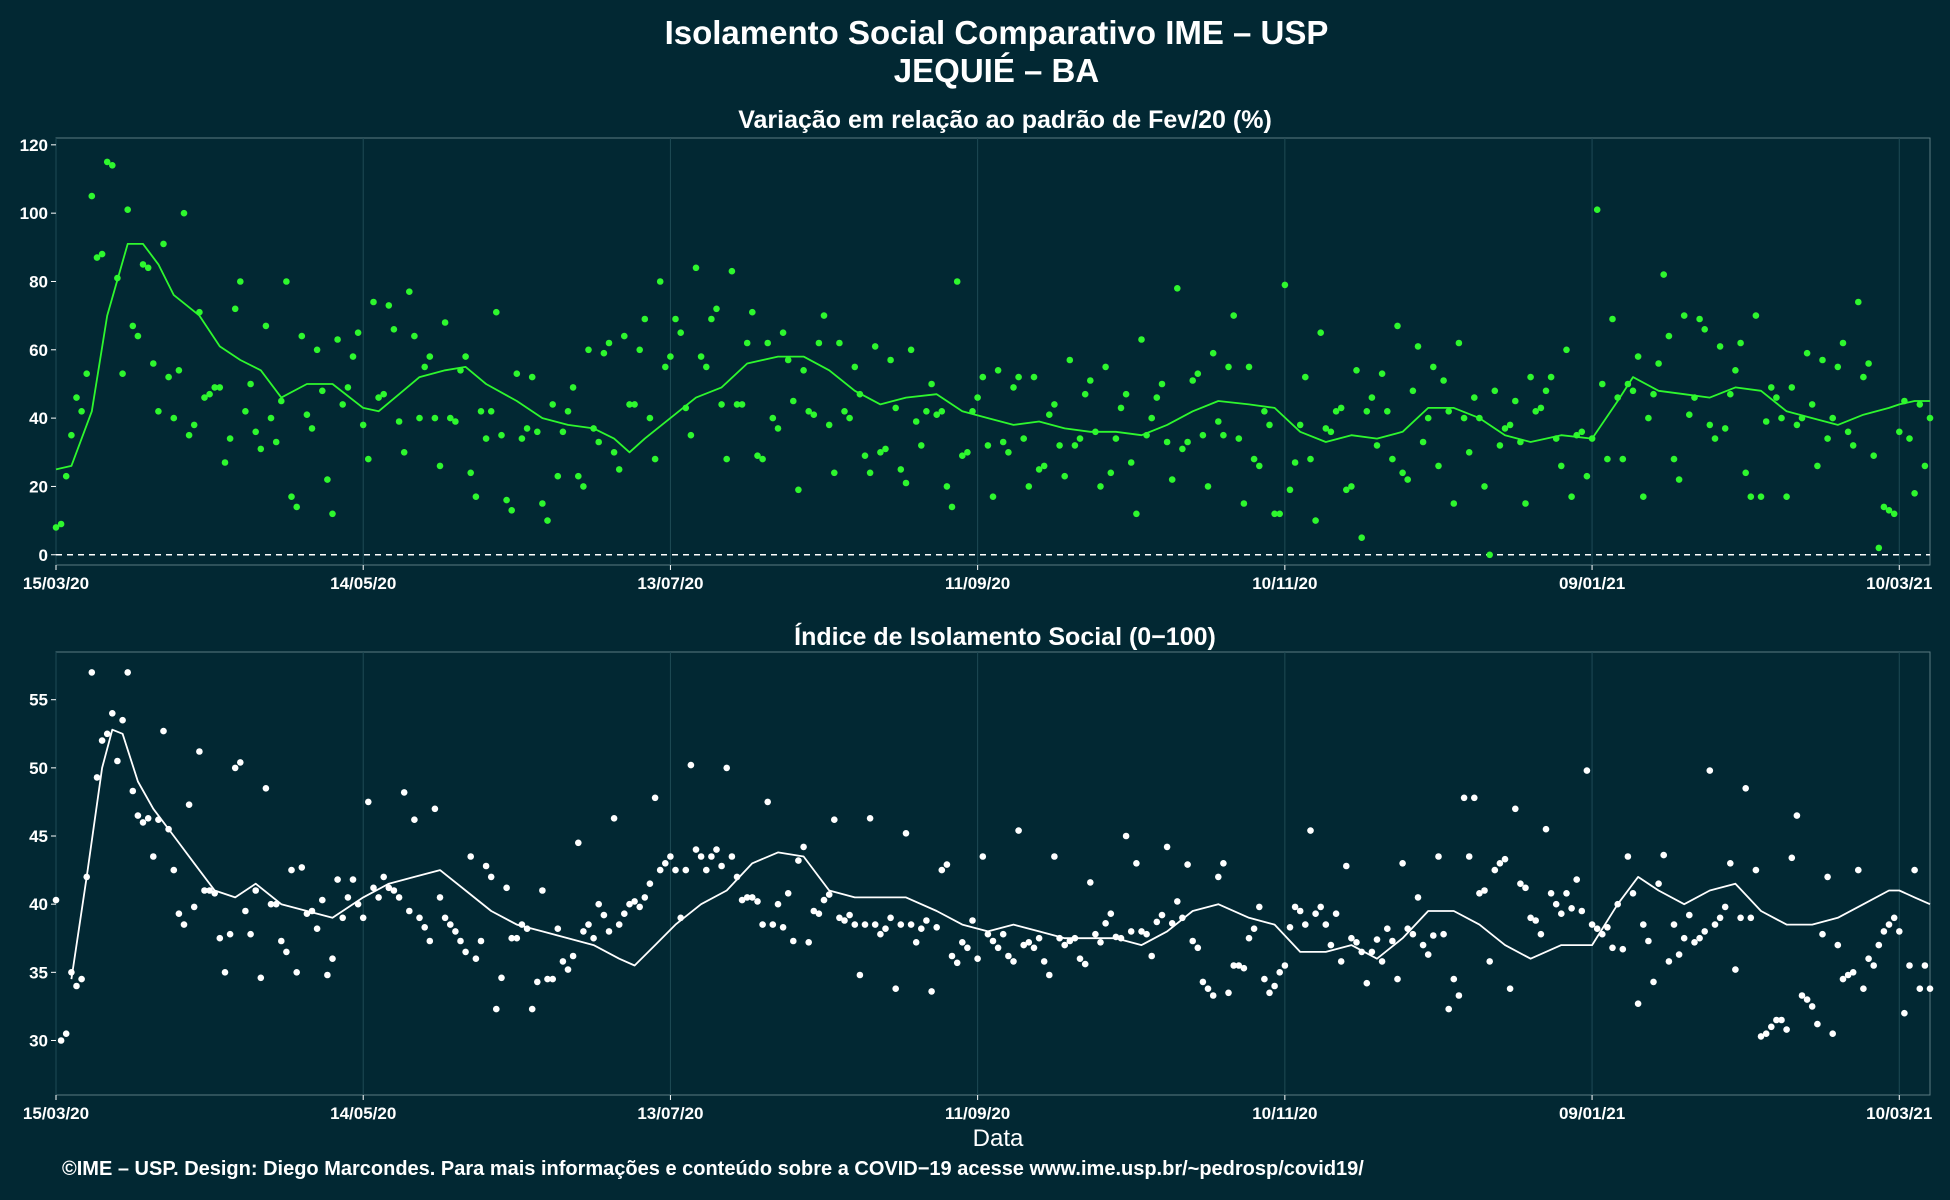 This screenshot has width=1950, height=1200. What do you see at coordinates (56, 583) in the screenshot?
I see `variation-x-tick-label: 15/03/20` at bounding box center [56, 583].